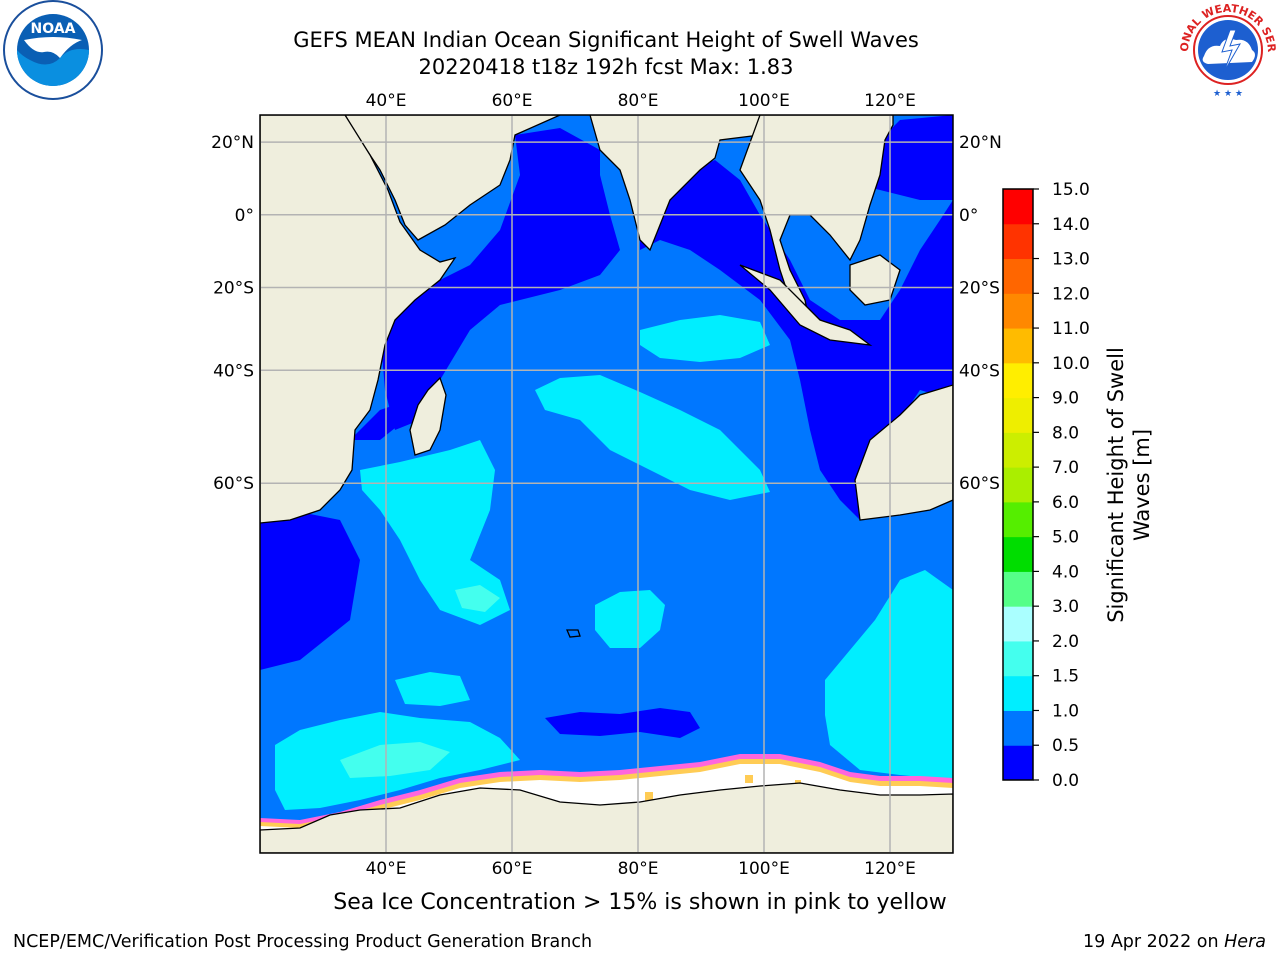 This screenshot has height=960, width=1280. What do you see at coordinates (1129, 485) in the screenshot?
I see `colorbar-title: Significant Height of Swell Waves [m]` at bounding box center [1129, 485].